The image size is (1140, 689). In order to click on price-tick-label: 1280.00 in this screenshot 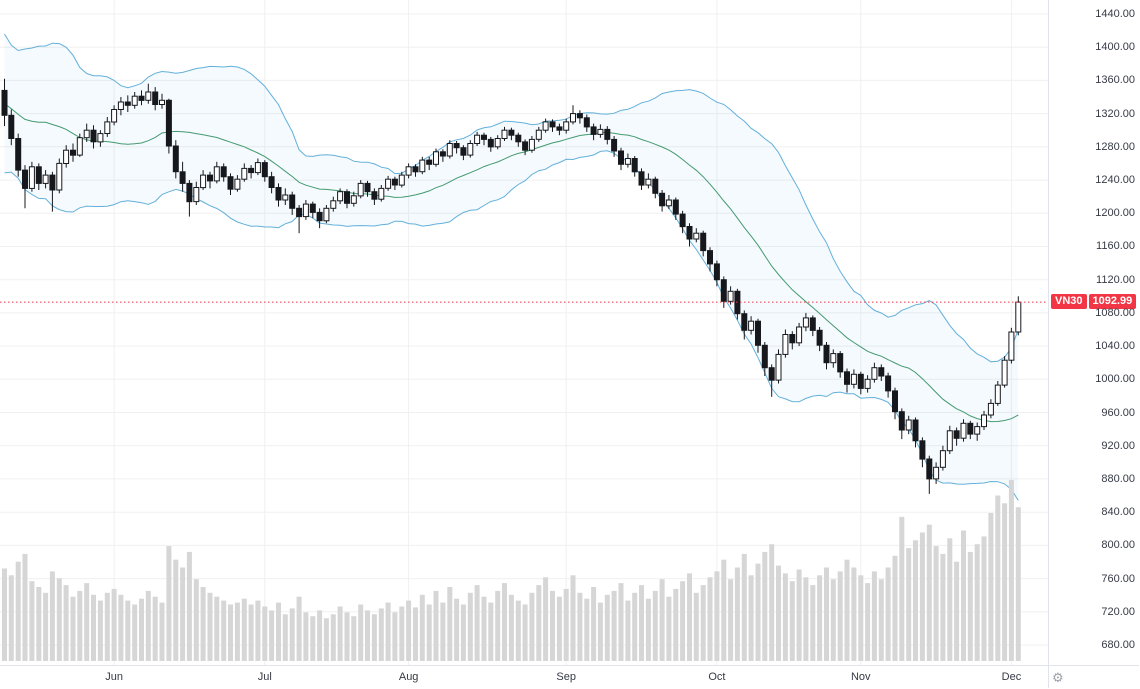, I will do `click(1115, 146)`.